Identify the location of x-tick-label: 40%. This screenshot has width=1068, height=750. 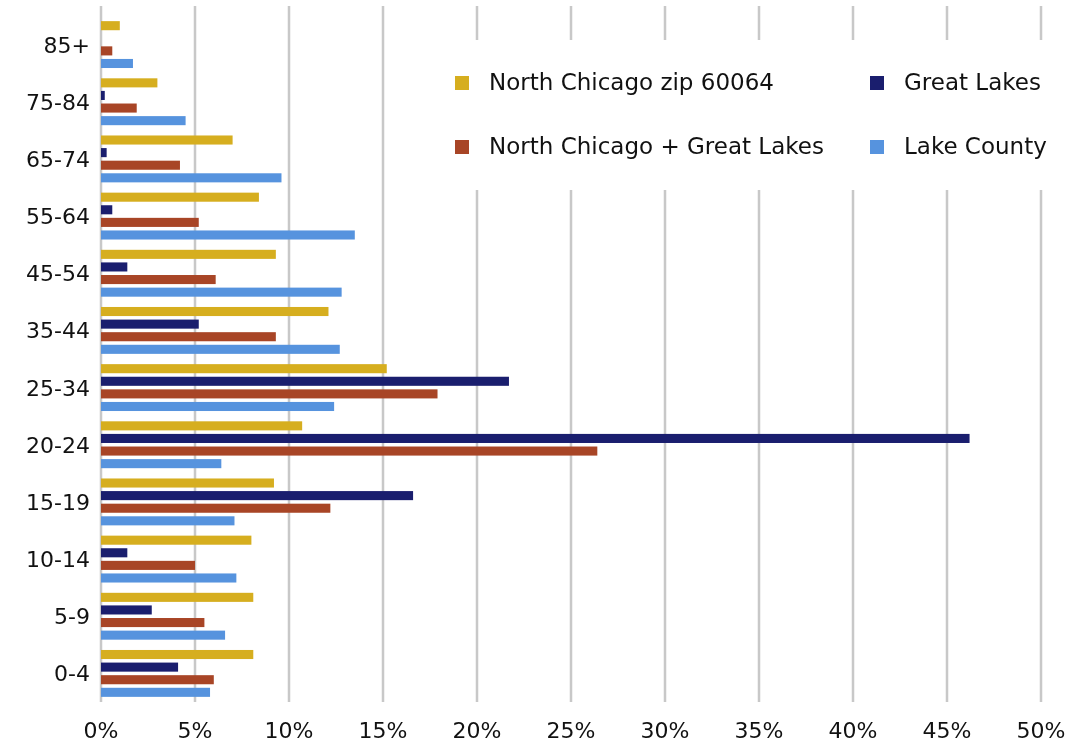
(853, 730).